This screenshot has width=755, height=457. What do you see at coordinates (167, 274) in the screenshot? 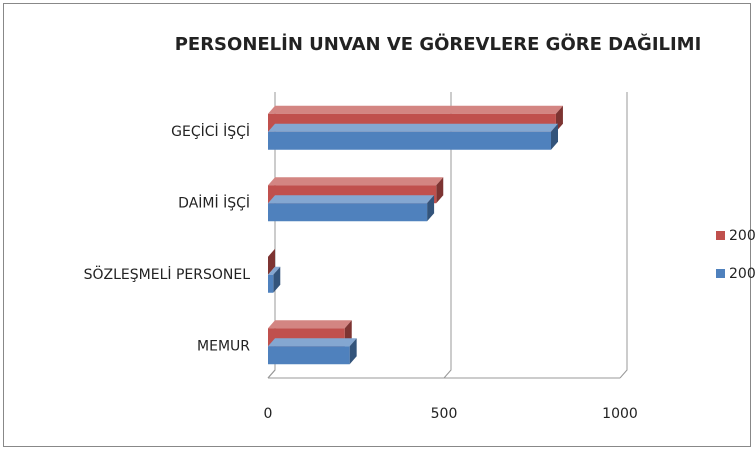
I see `y-tick-label: SÖZLEŞMELİ PERSONEL` at bounding box center [167, 274].